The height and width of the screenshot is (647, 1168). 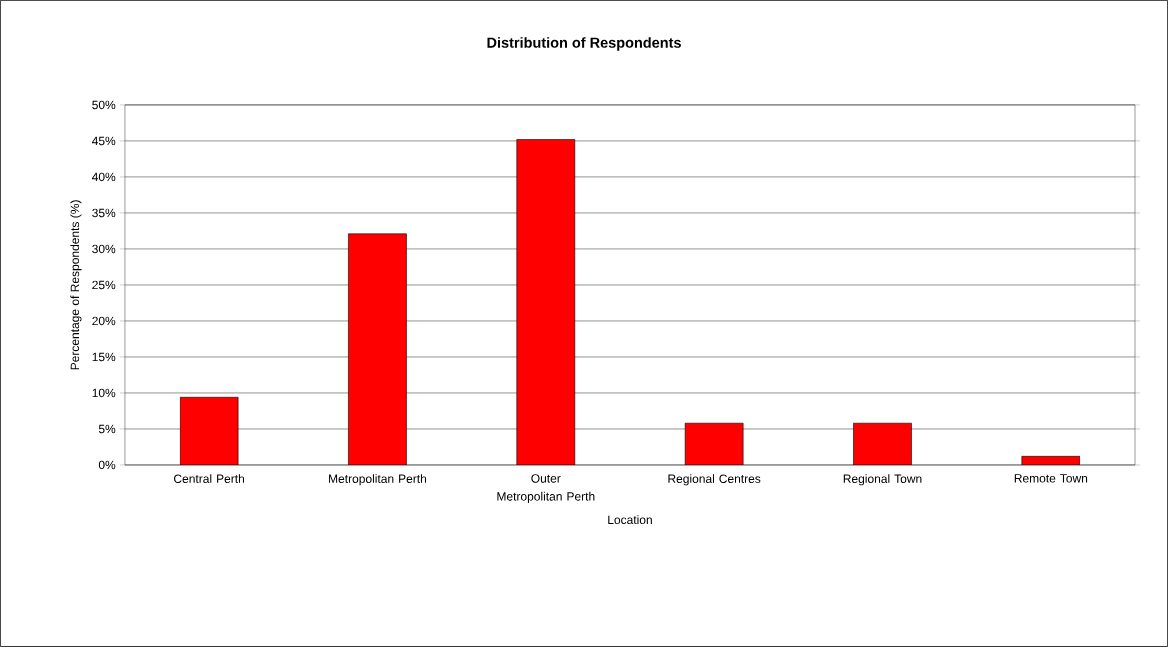 I want to click on x-tick-label: Central Perth, so click(x=209, y=479).